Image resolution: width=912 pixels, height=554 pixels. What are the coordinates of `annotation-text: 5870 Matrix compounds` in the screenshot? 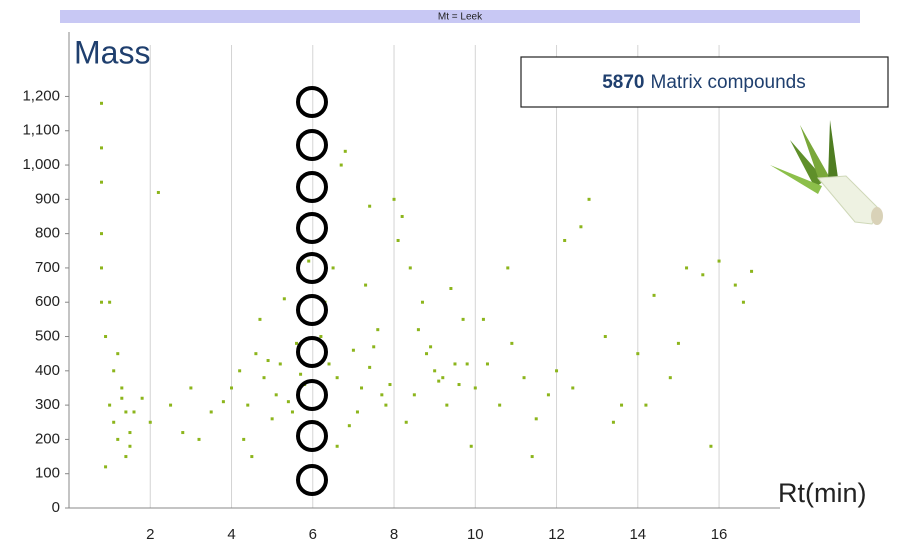 It's located at (704, 82).